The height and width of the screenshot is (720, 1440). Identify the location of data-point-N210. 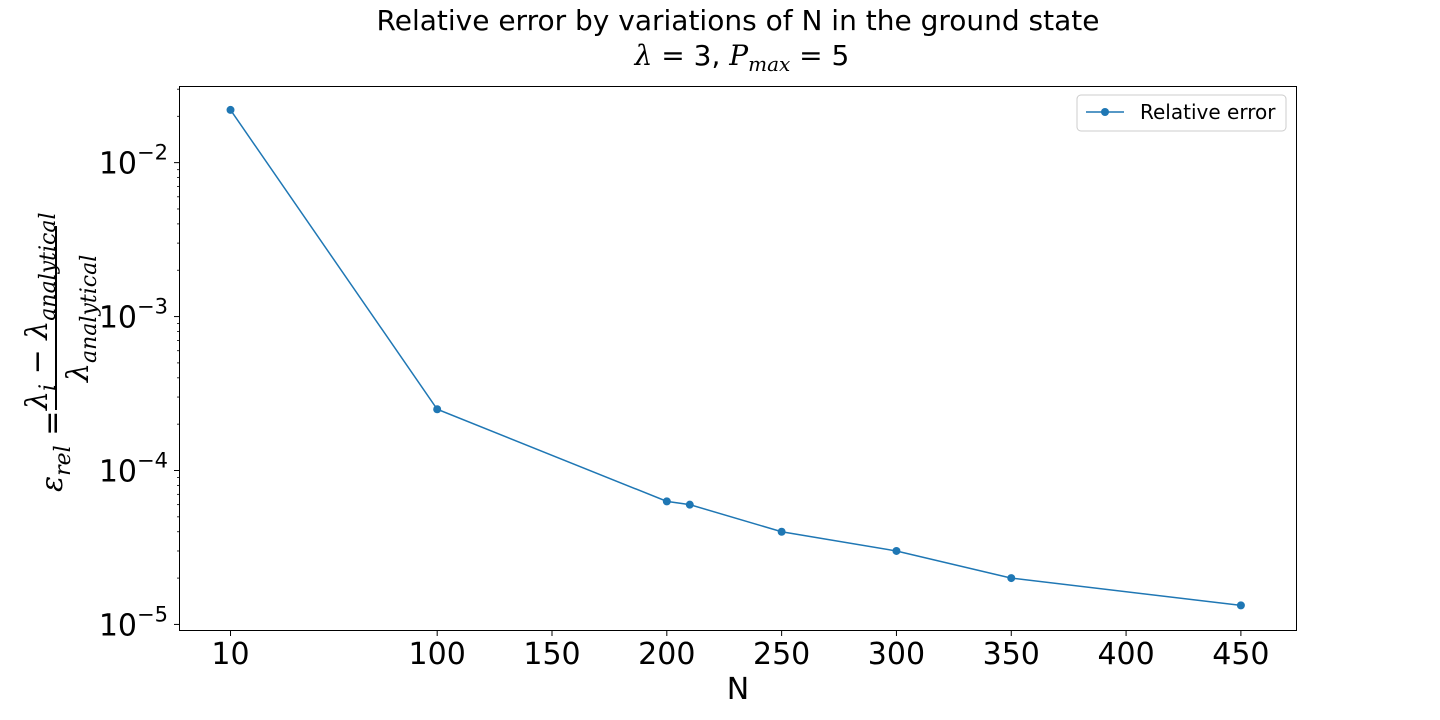
(689, 504).